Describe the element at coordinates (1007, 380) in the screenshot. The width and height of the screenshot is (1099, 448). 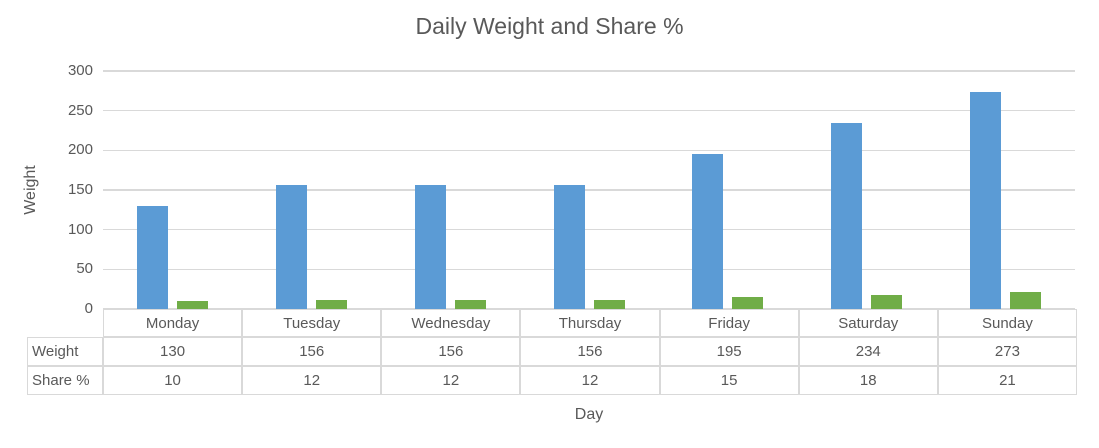
I see `table-value-cell: 21` at that location.